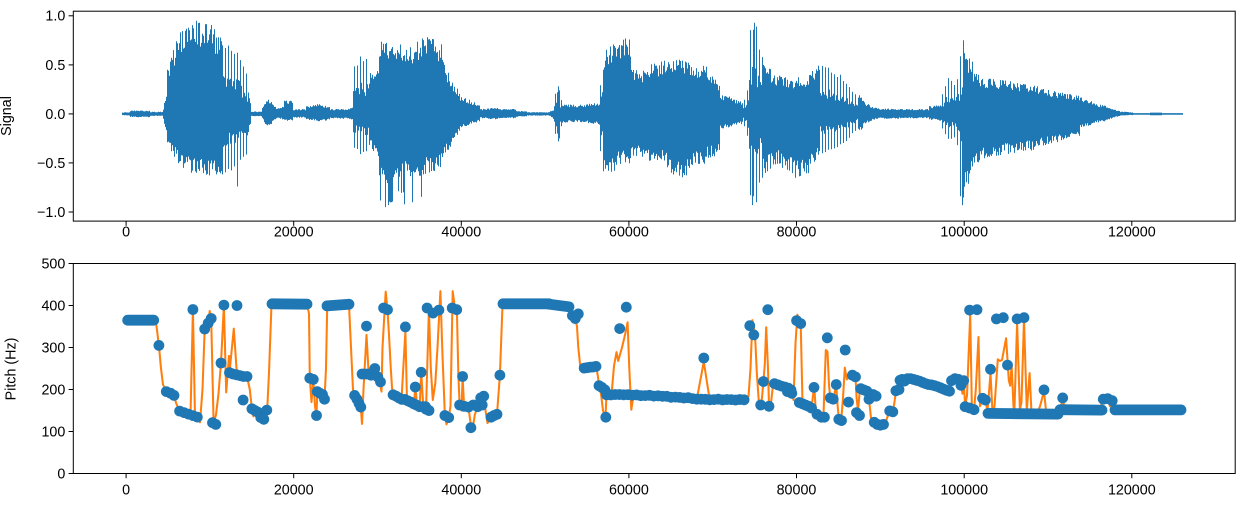 The width and height of the screenshot is (1245, 512). What do you see at coordinates (53, 390) in the screenshot?
I see `svg-text: 200` at bounding box center [53, 390].